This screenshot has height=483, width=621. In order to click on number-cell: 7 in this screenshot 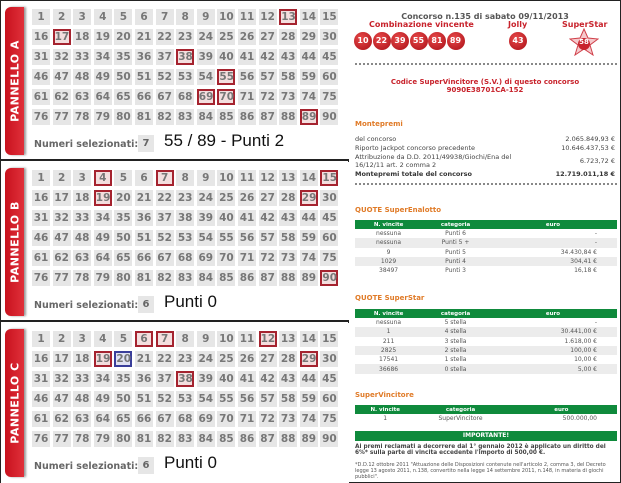, I will do `click(164, 178)`.